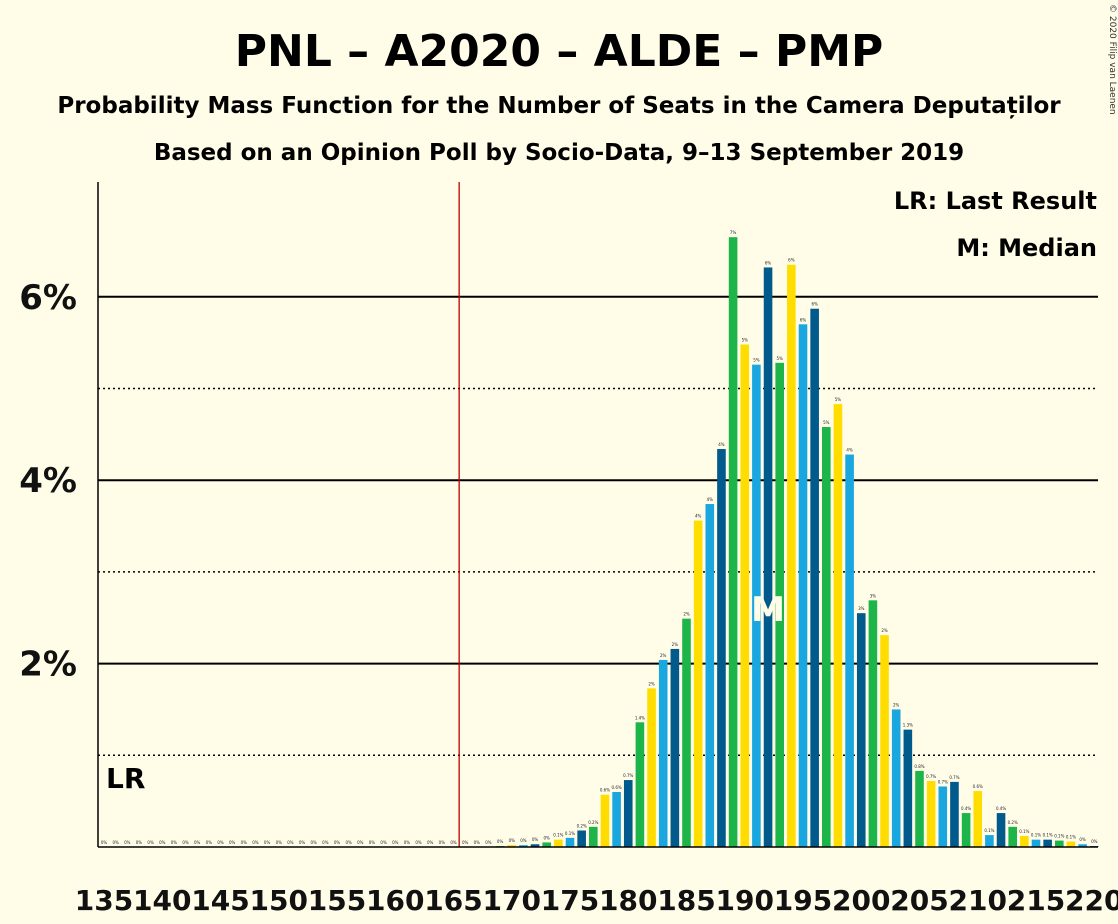 The image size is (1118, 924). I want to click on bar-label-166: 0%, so click(465, 842).